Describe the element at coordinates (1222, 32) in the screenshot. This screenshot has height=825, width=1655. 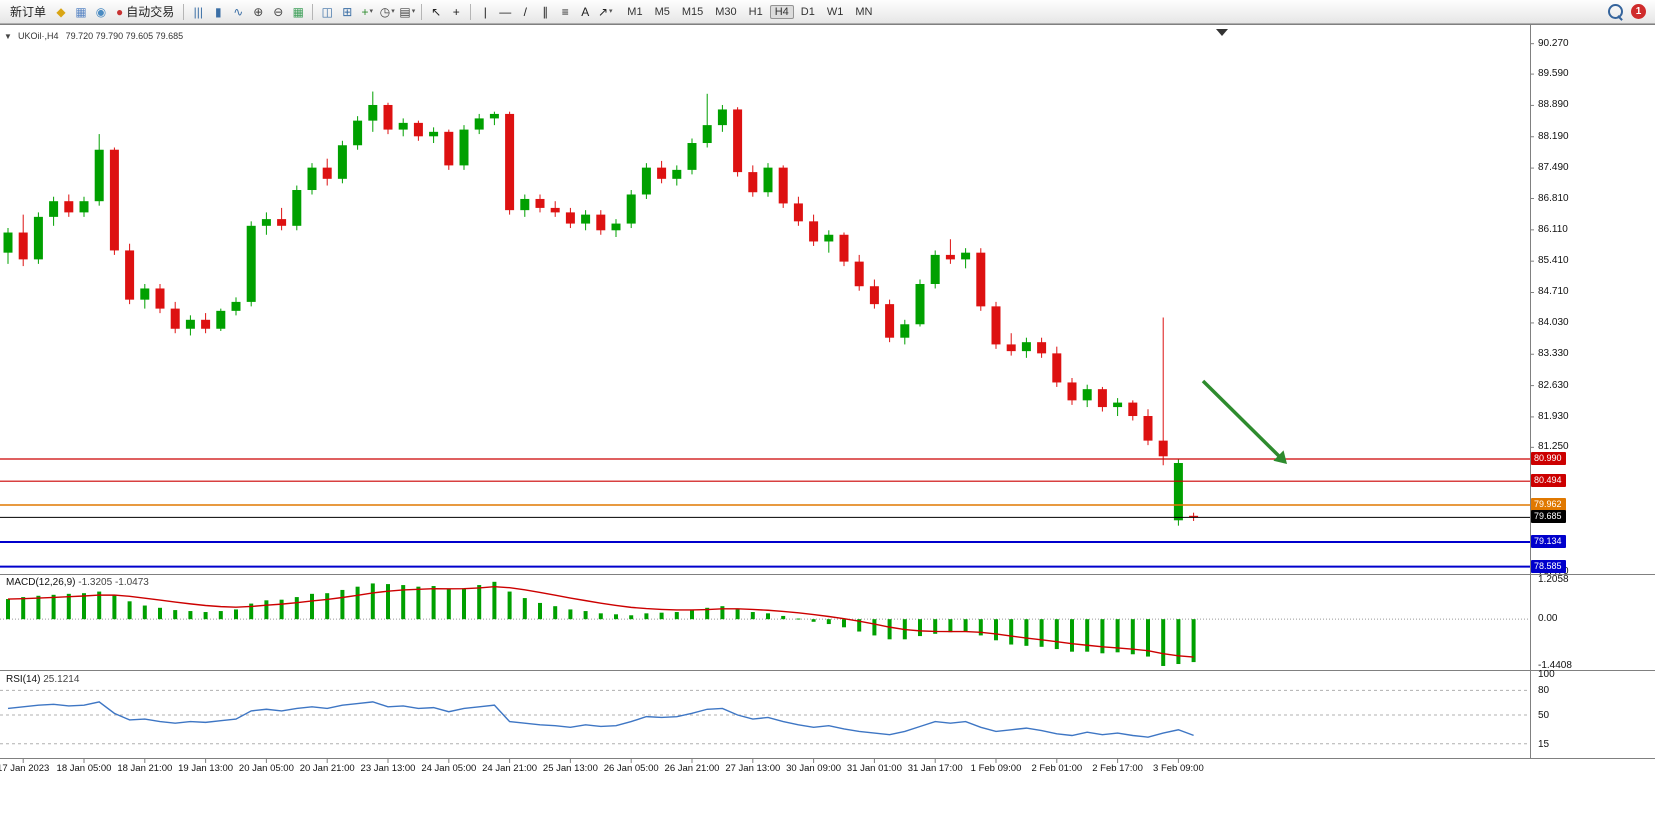
I see `chart-shift-marker` at that location.